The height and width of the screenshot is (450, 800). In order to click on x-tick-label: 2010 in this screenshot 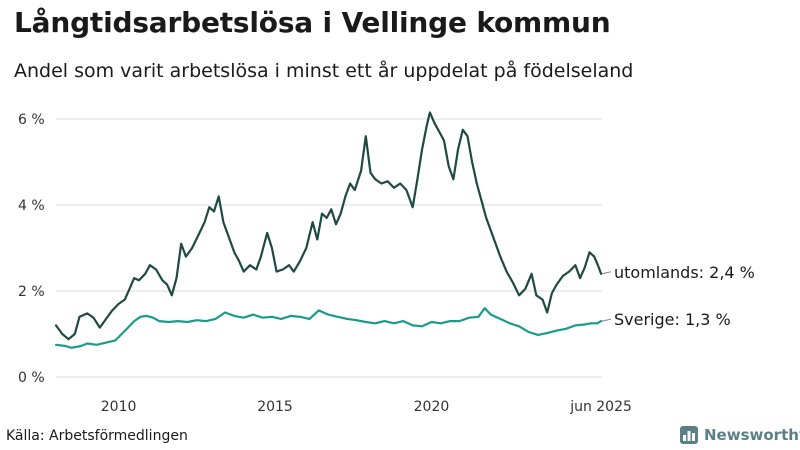, I will do `click(119, 407)`.